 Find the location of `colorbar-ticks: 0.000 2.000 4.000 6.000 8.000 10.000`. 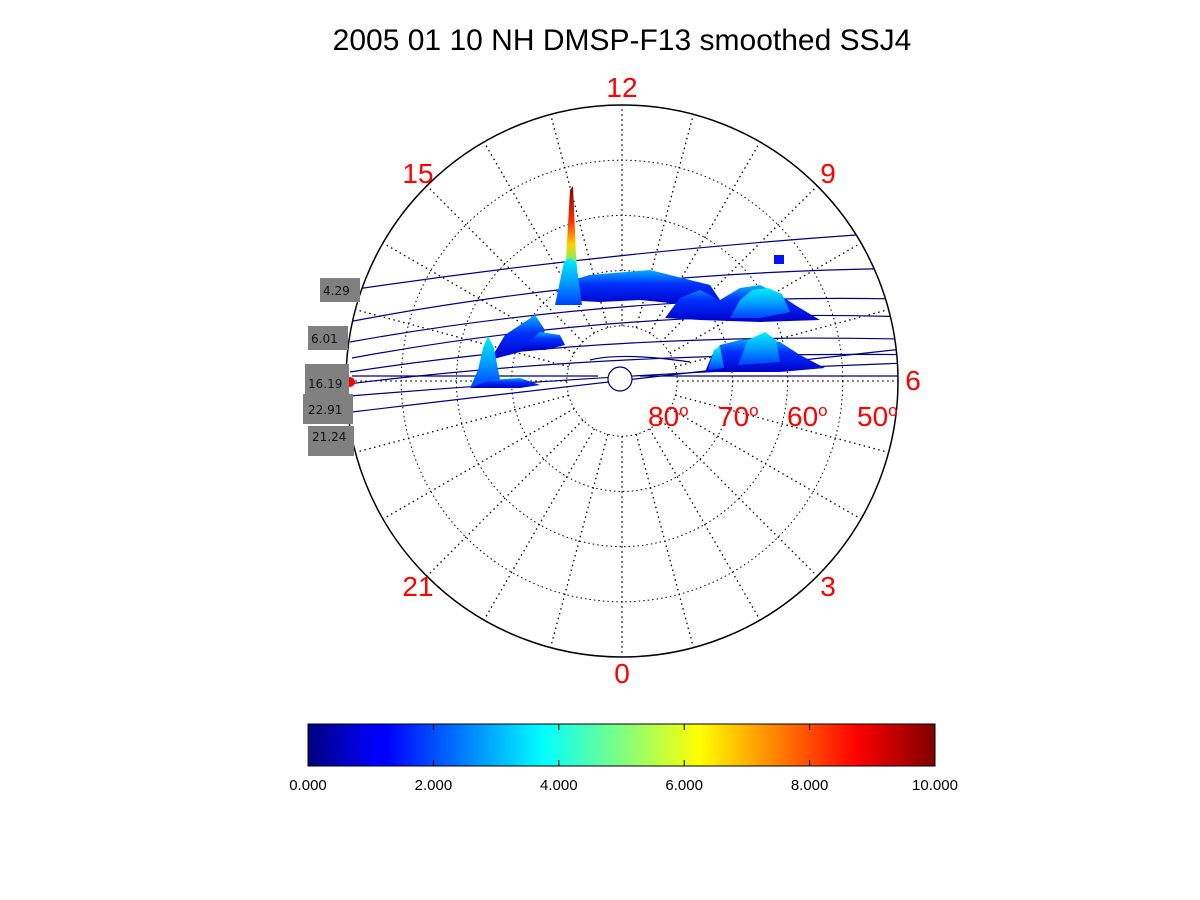

colorbar-ticks: 0.000 2.000 4.000 6.000 8.000 10.000 is located at coordinates (623, 759).